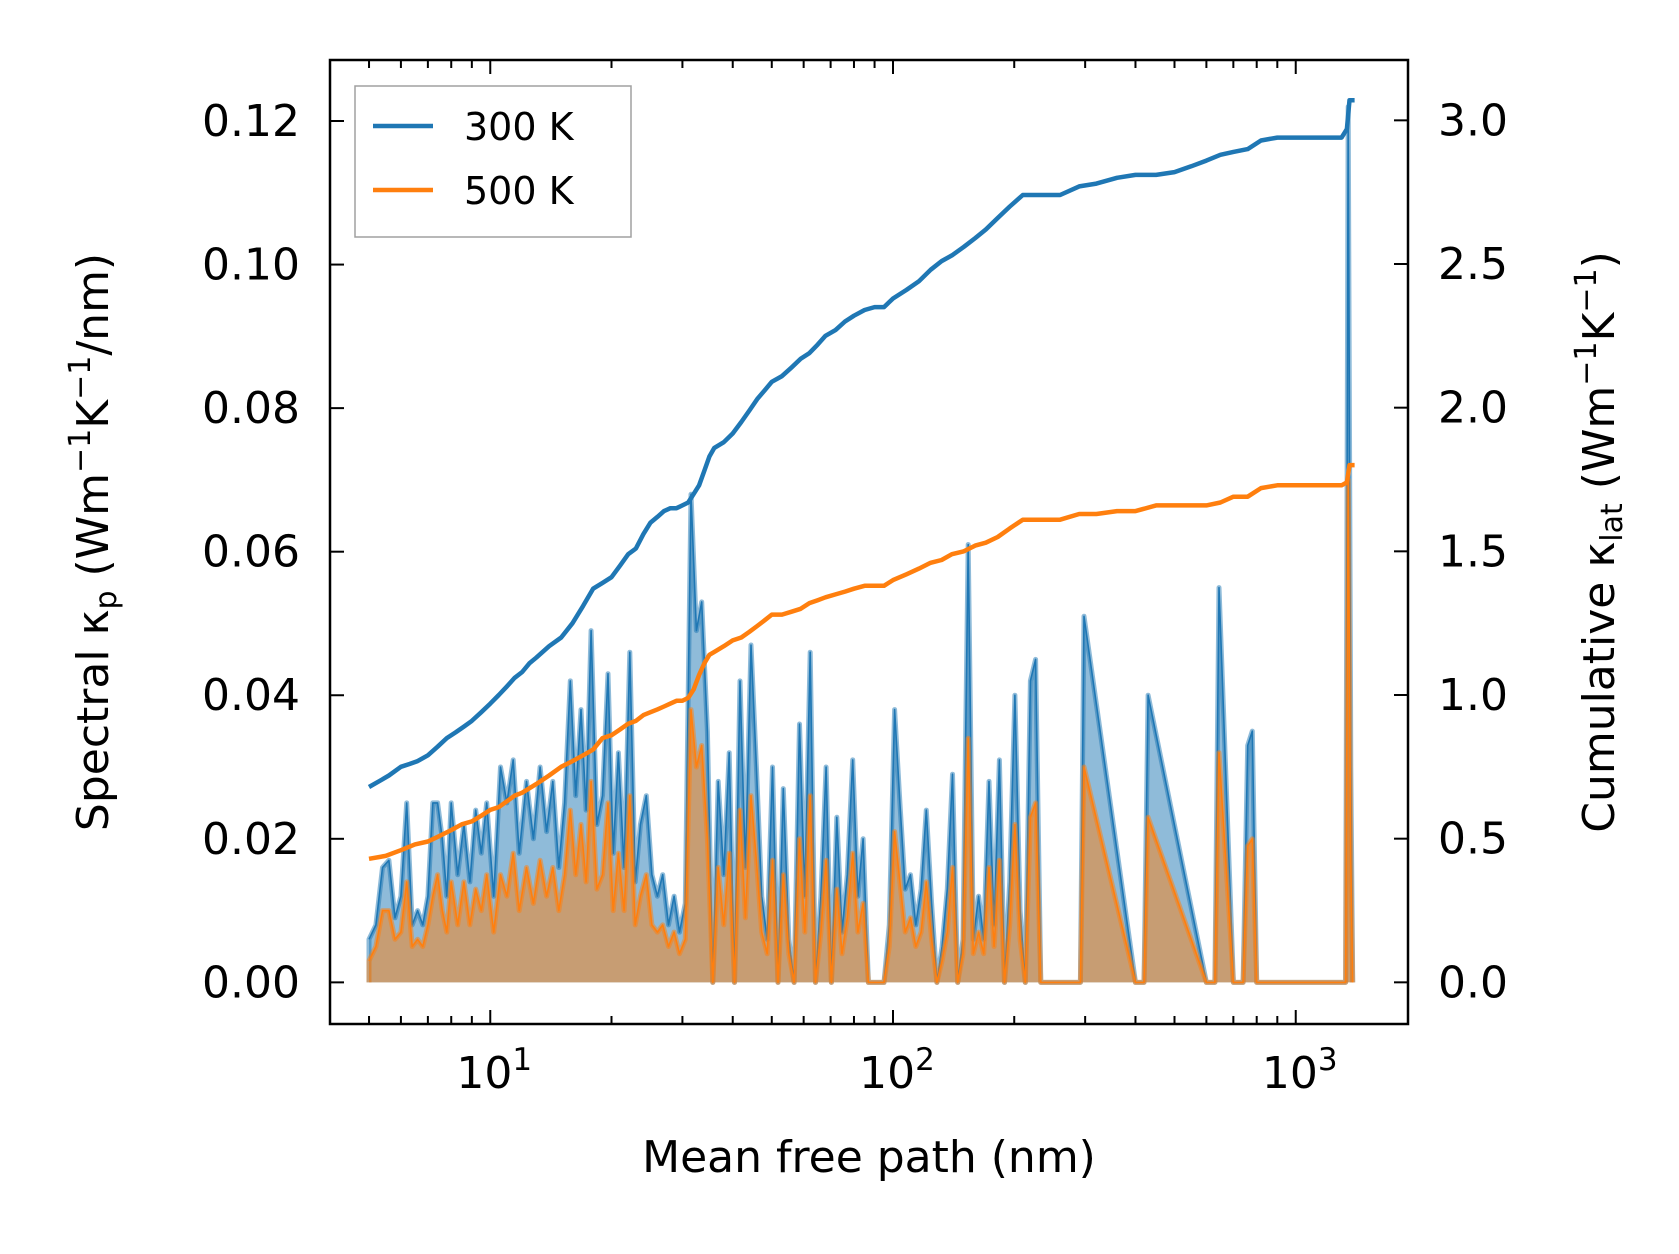 This screenshot has height=1254, width=1679. I want to click on y-right-tick-label: 1.5, so click(1473, 551).